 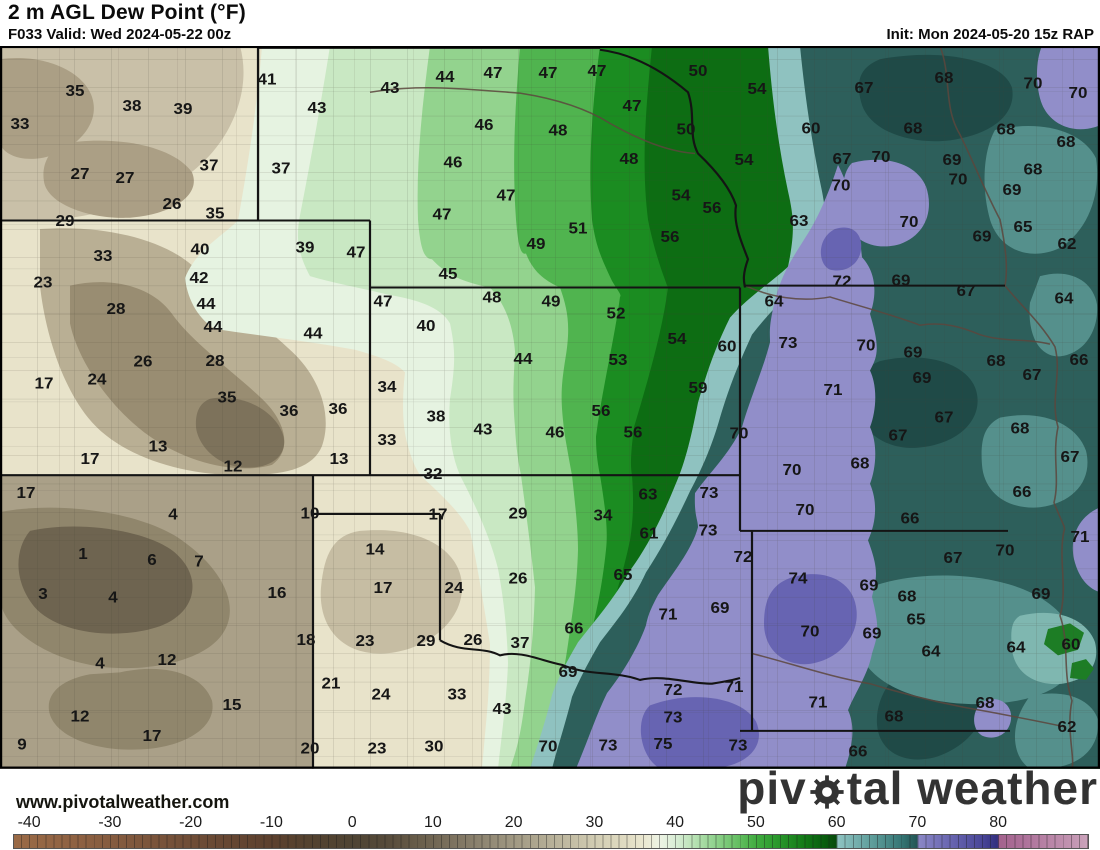 What do you see at coordinates (215, 360) in the screenshot?
I see `station-value: 28` at bounding box center [215, 360].